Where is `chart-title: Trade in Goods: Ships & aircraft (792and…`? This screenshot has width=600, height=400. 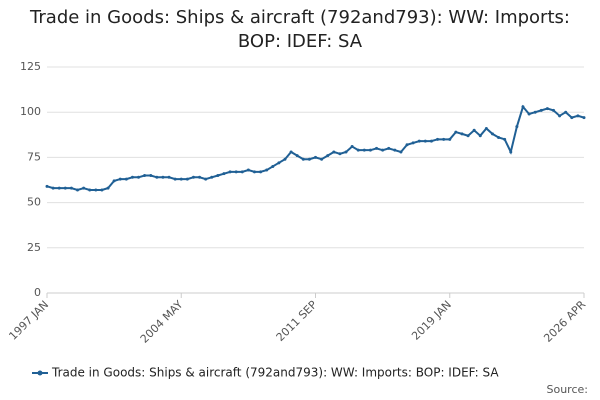 chart-title: Trade in Goods: Ships & aircraft (792and… is located at coordinates (300, 29).